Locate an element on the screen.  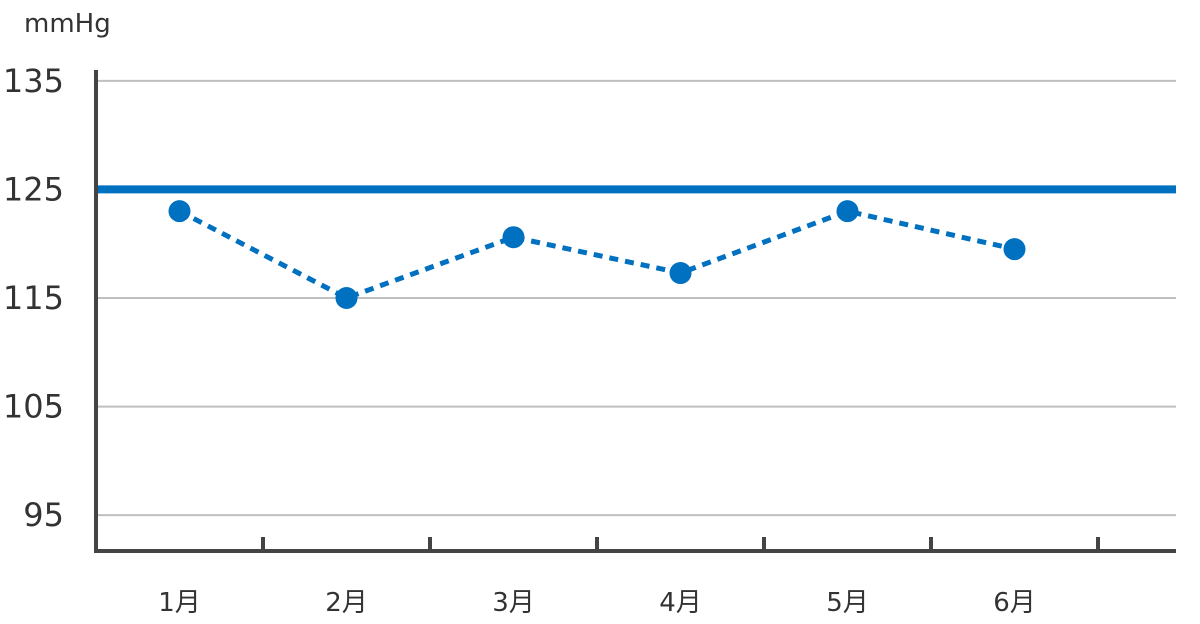
y-tick-label: 105 is located at coordinates (33, 407).